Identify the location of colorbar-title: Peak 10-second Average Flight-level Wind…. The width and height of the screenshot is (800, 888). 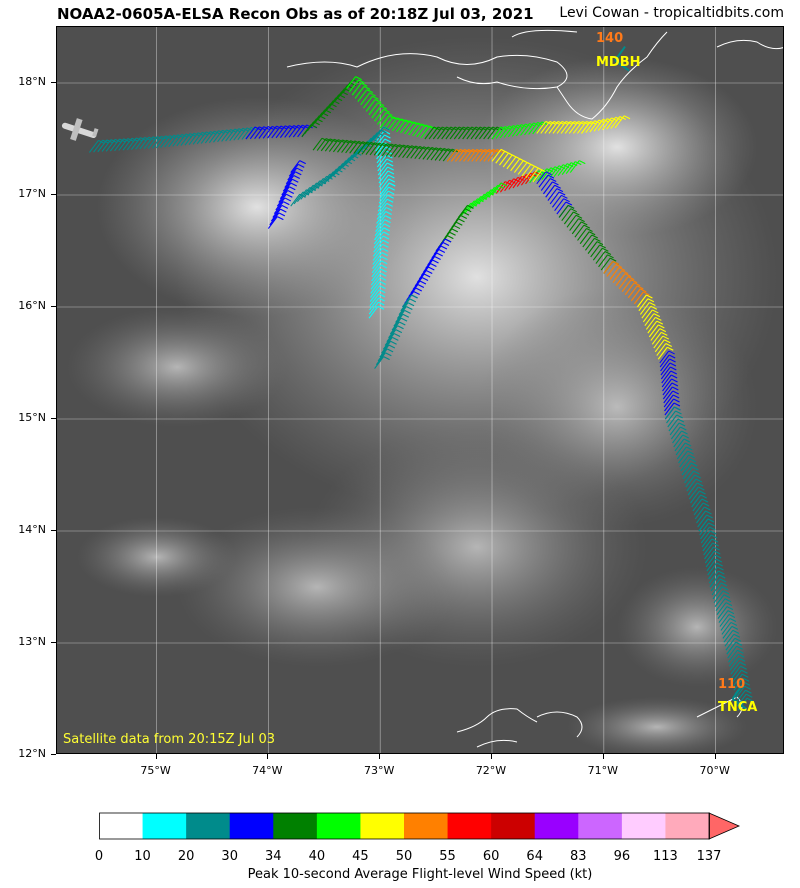
(420, 874).